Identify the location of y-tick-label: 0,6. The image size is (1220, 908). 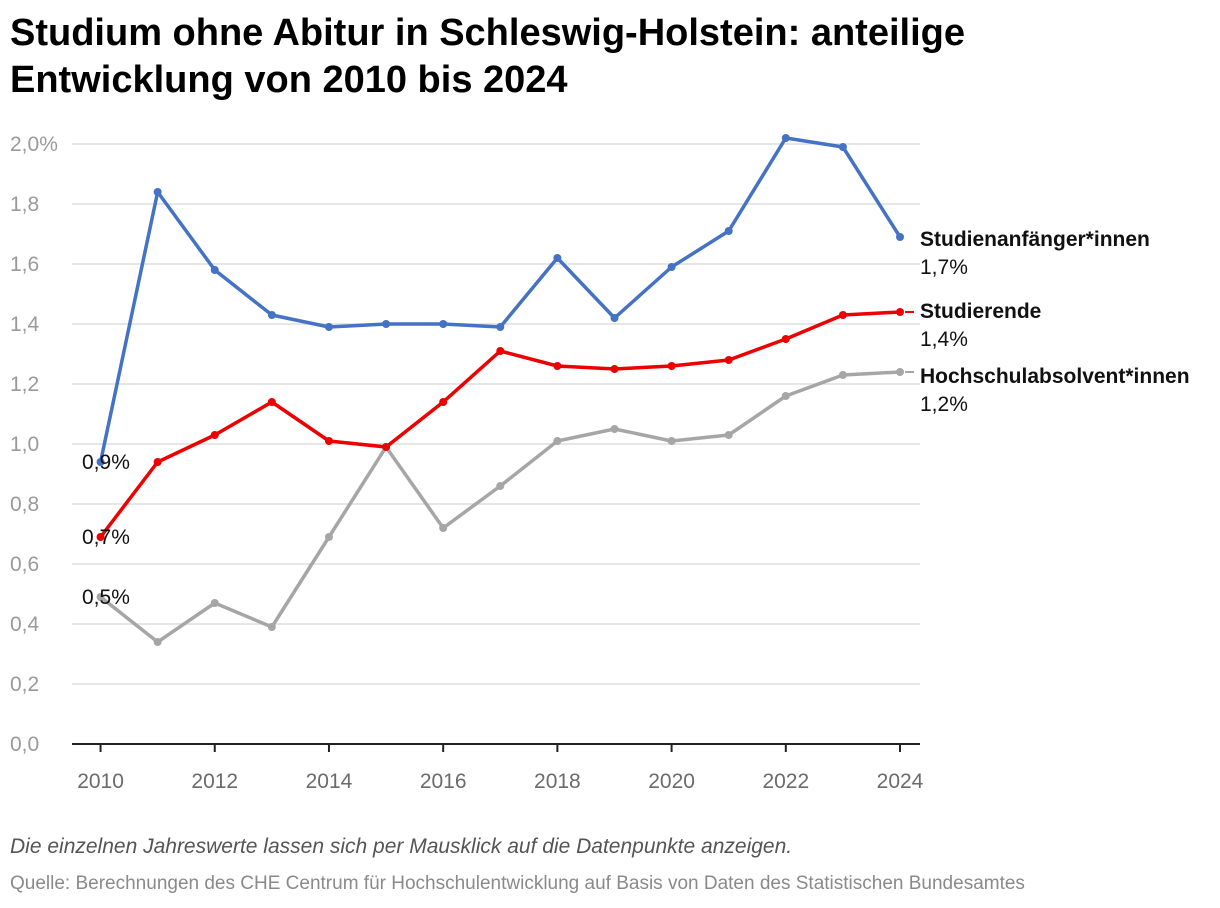
(24, 564).